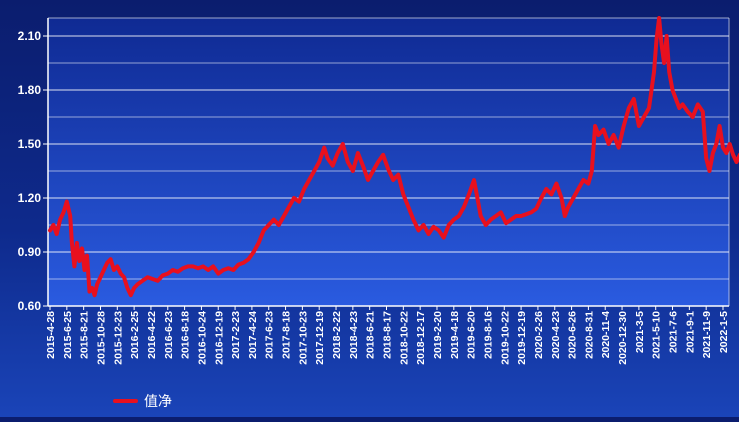 Image resolution: width=739 pixels, height=422 pixels. I want to click on legend: 值净, so click(142, 401).